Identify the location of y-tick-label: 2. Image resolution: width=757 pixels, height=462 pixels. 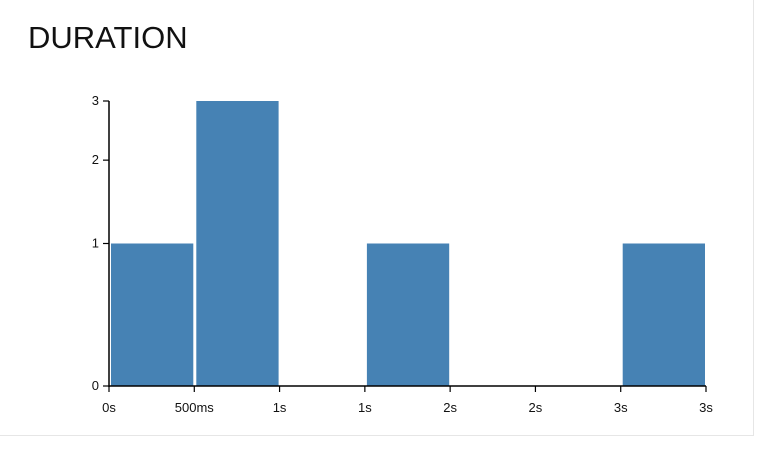
(95, 159).